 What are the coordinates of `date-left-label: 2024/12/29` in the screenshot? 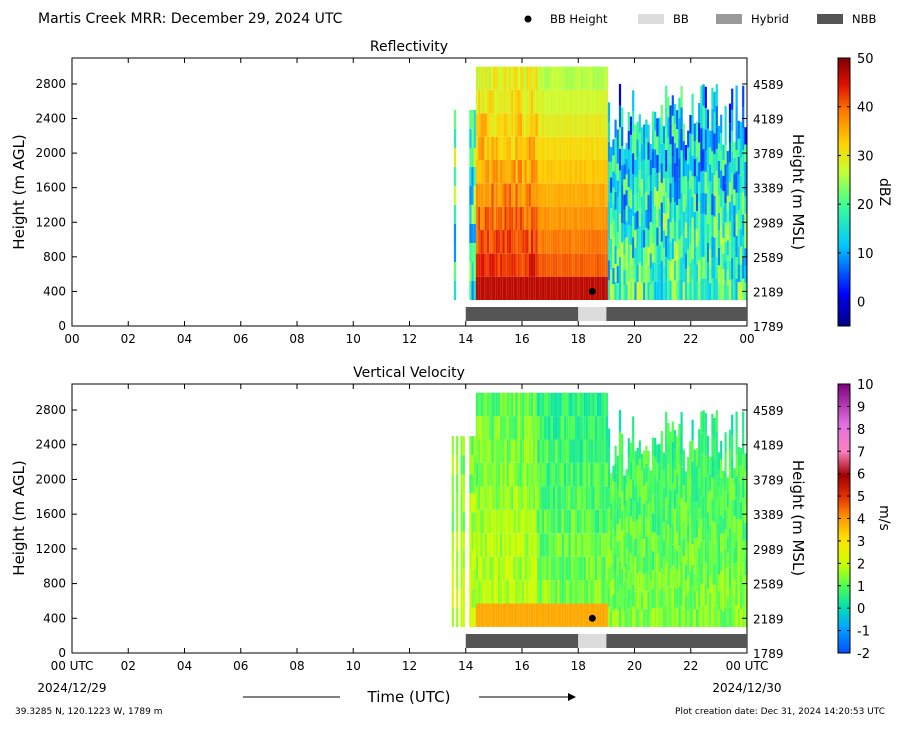 It's located at (71, 688).